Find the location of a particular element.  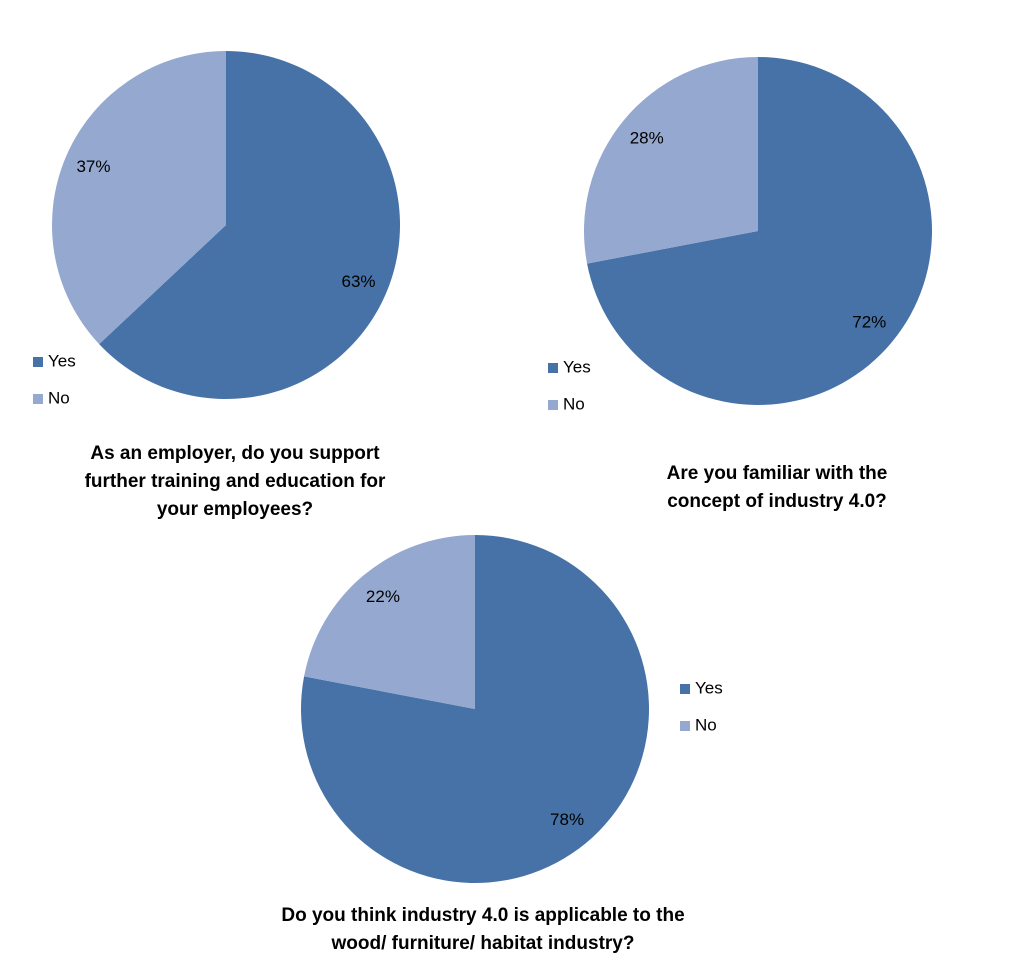

data-label: 78% is located at coordinates (567, 819).